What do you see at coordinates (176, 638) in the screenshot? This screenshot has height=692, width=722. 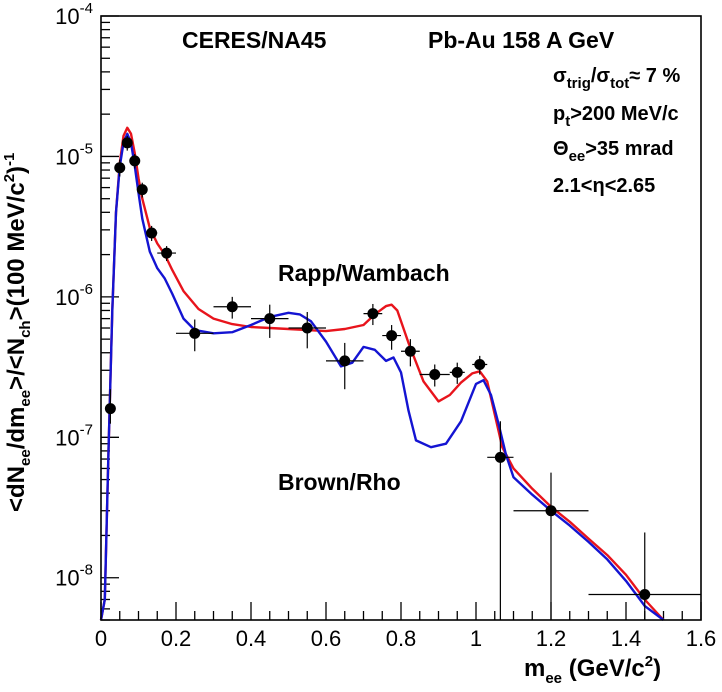 I see `x-tick-label: 0.2` at bounding box center [176, 638].